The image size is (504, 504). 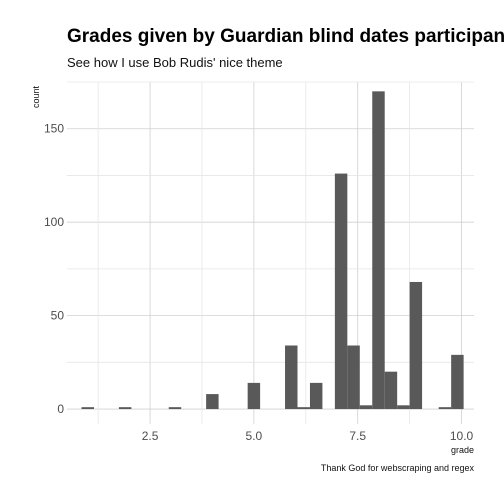 I want to click on x-axis-ticks: 2.5 5.0 7.5 10.0, so click(x=308, y=436).